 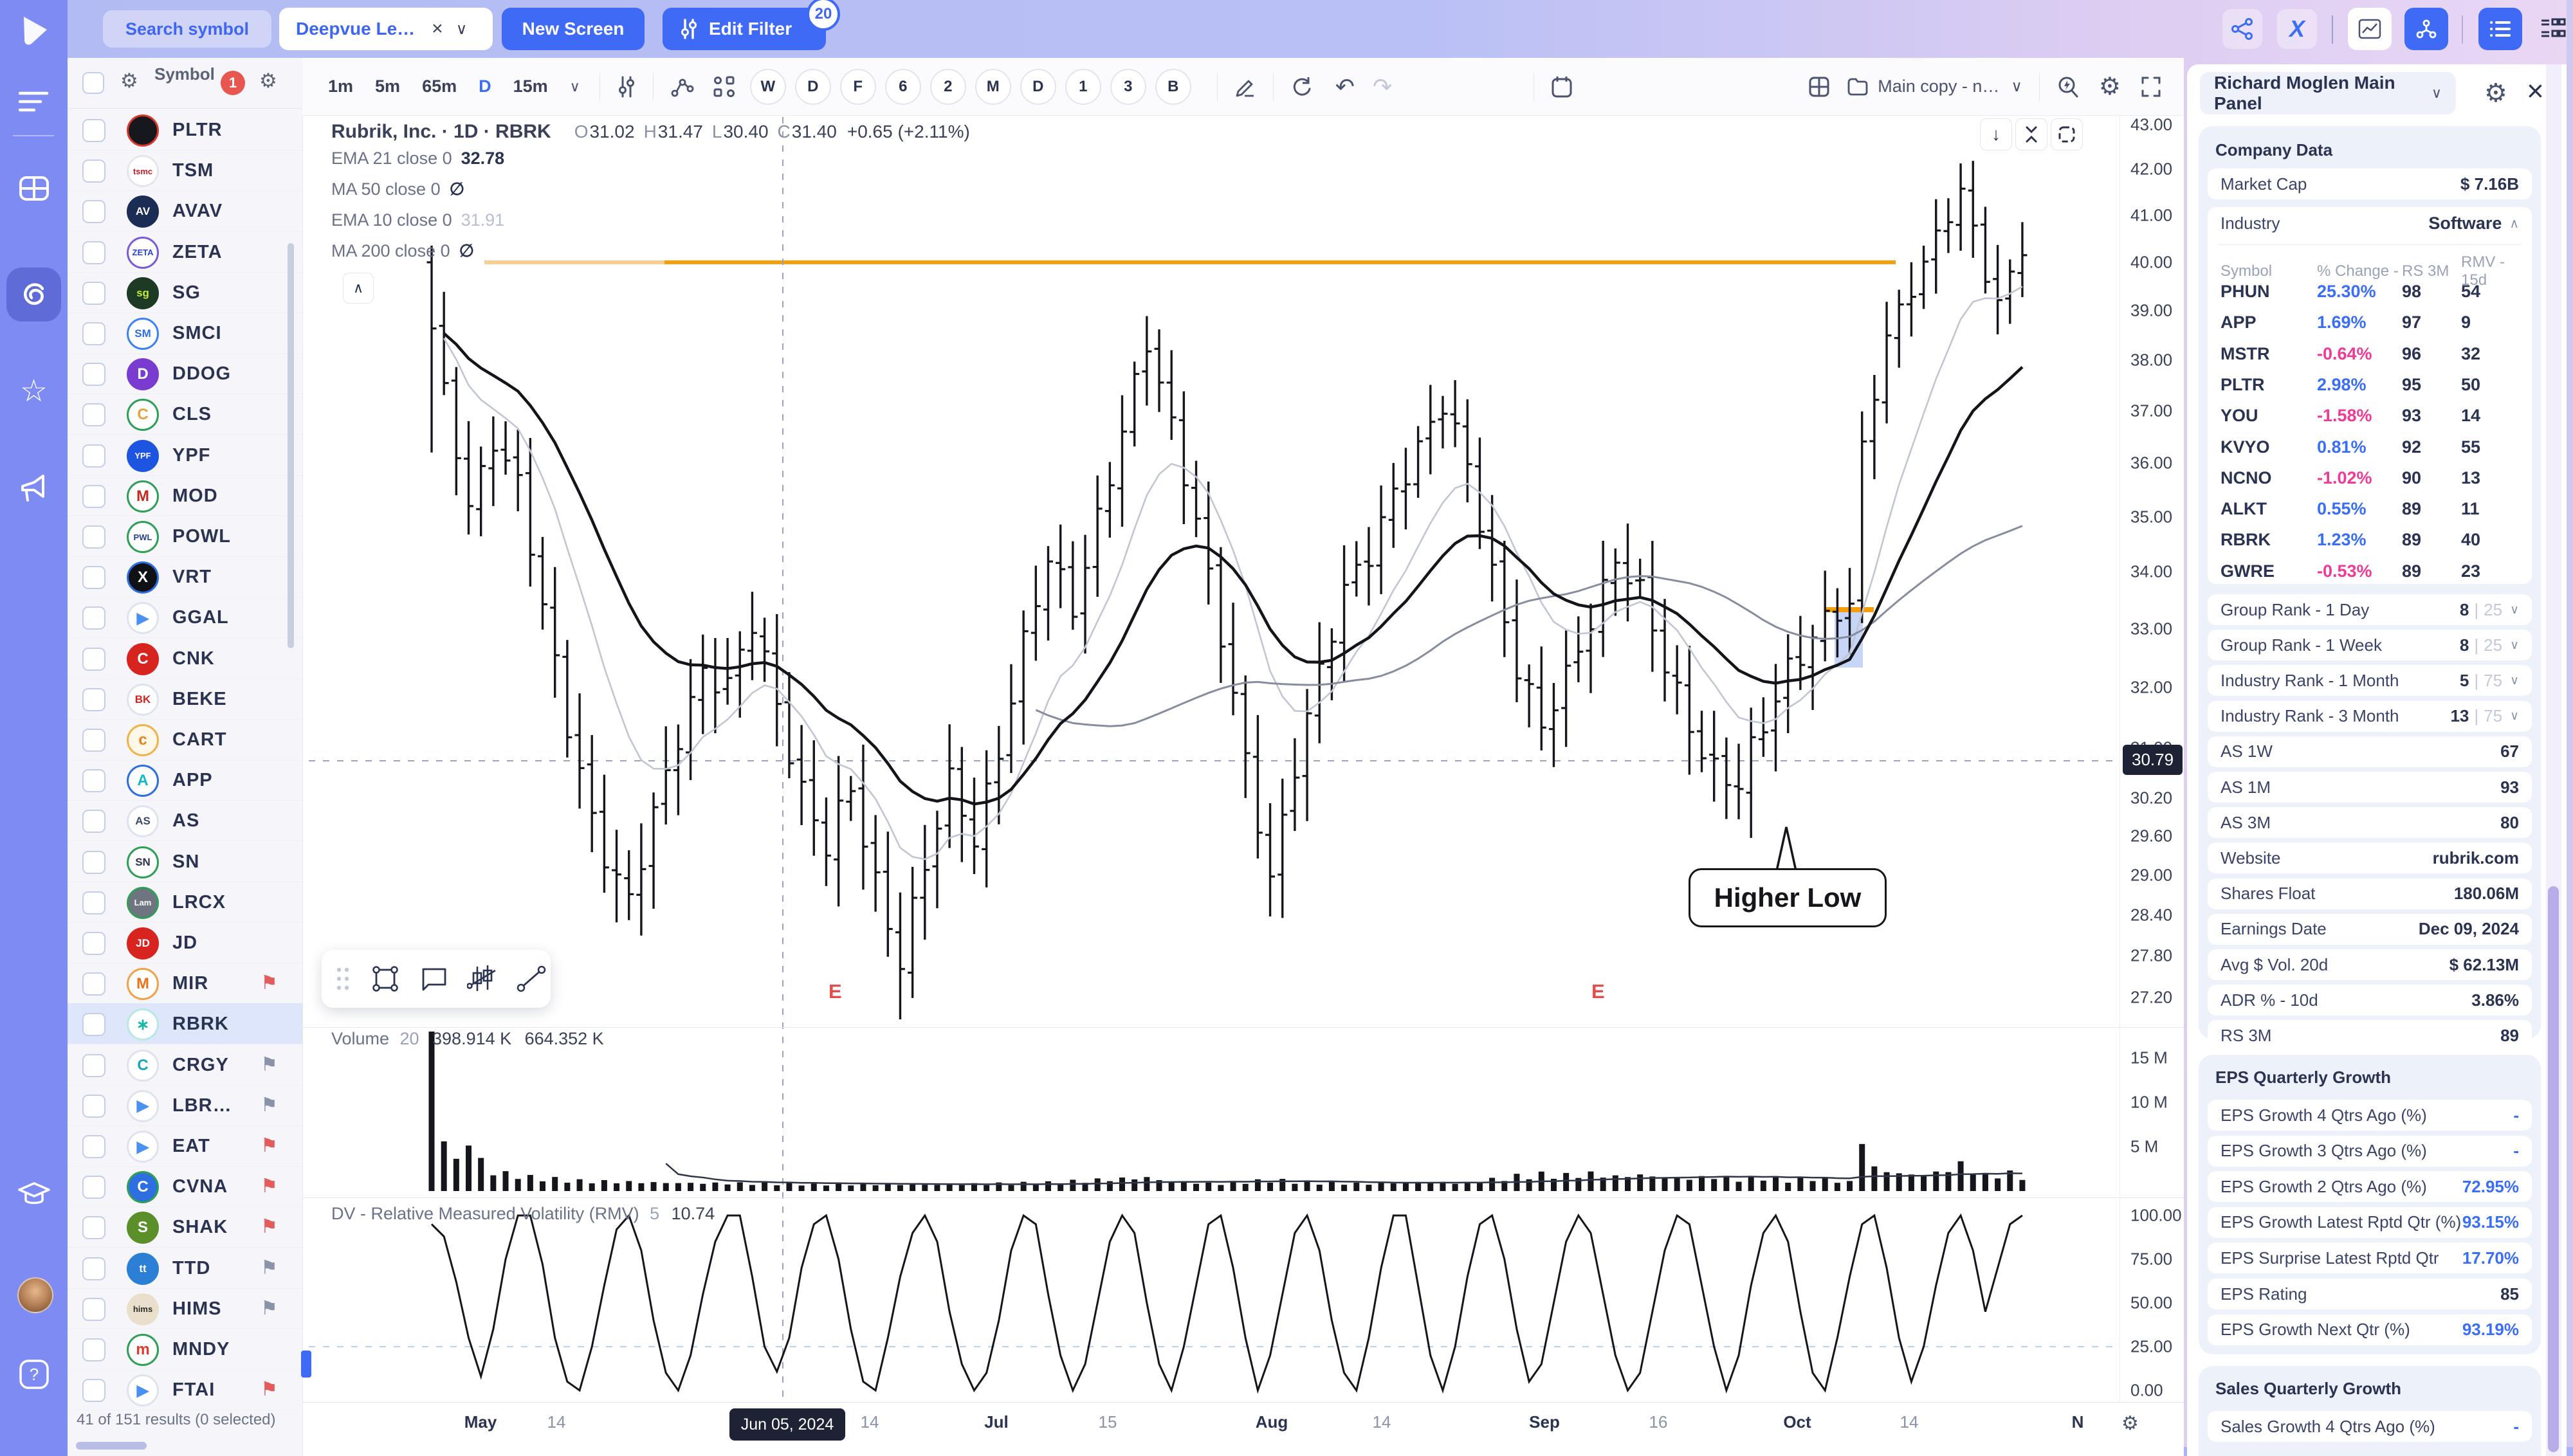 What do you see at coordinates (1562, 86) in the screenshot?
I see `calendar-icon` at bounding box center [1562, 86].